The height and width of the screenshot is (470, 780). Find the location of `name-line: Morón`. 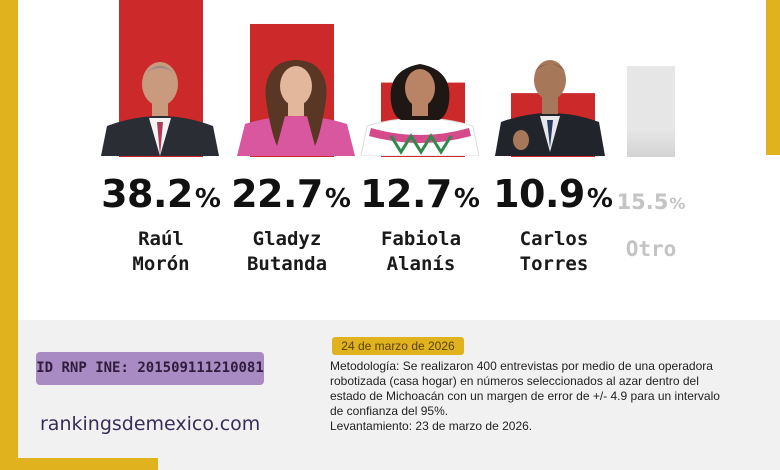

name-line: Morón is located at coordinates (161, 264).